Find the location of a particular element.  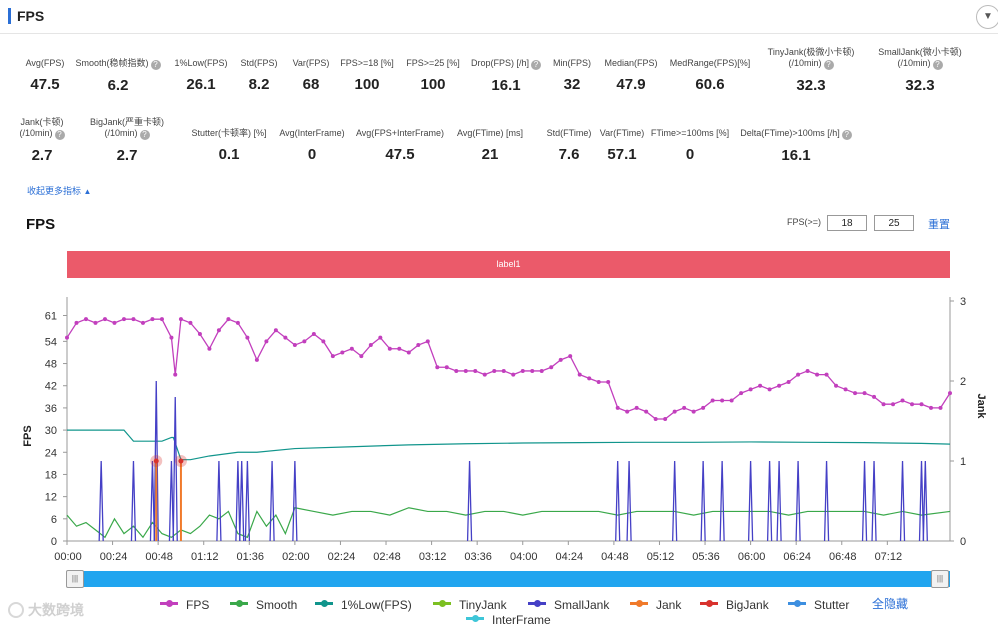

metric-value: 57.1 is located at coordinates (622, 154).